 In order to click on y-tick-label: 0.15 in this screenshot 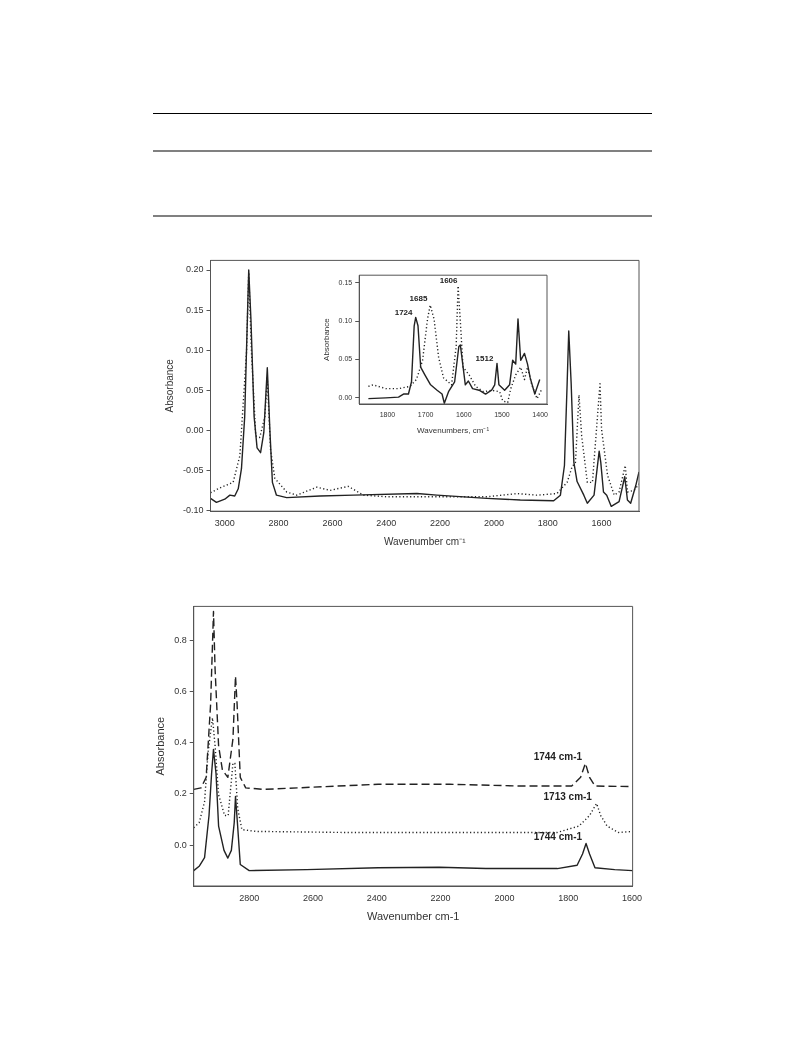, I will do `click(194, 309)`.